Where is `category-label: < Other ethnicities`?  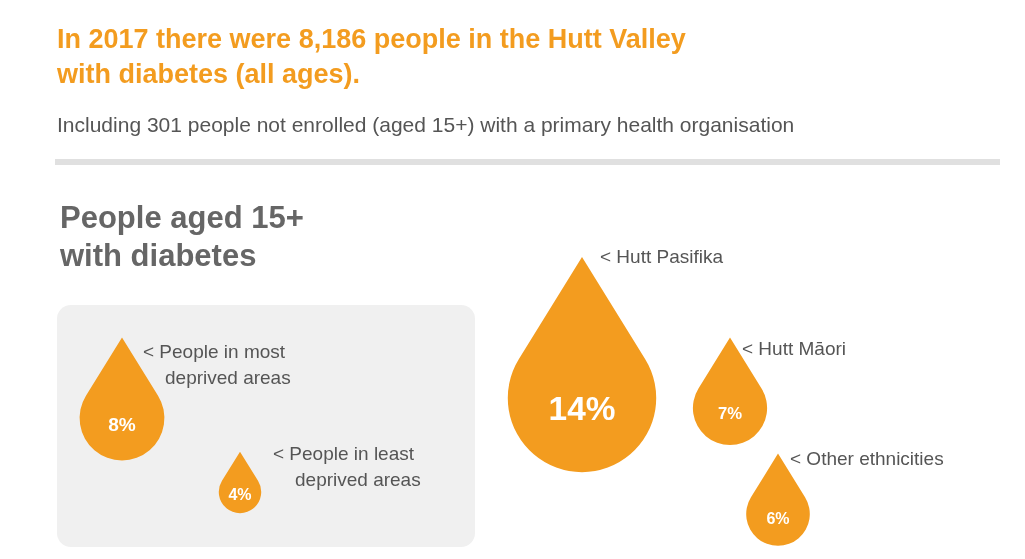 category-label: < Other ethnicities is located at coordinates (867, 458).